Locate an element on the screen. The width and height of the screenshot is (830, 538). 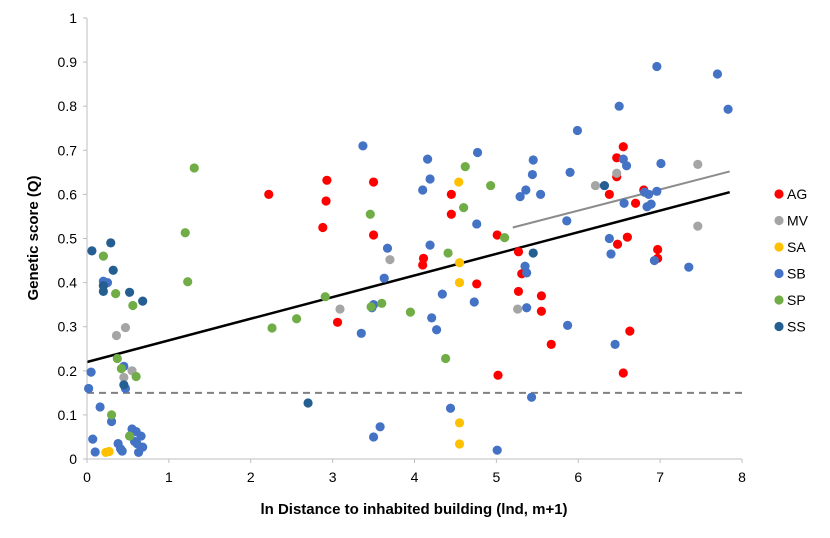
x-tick-label: 0 is located at coordinates (87, 477).